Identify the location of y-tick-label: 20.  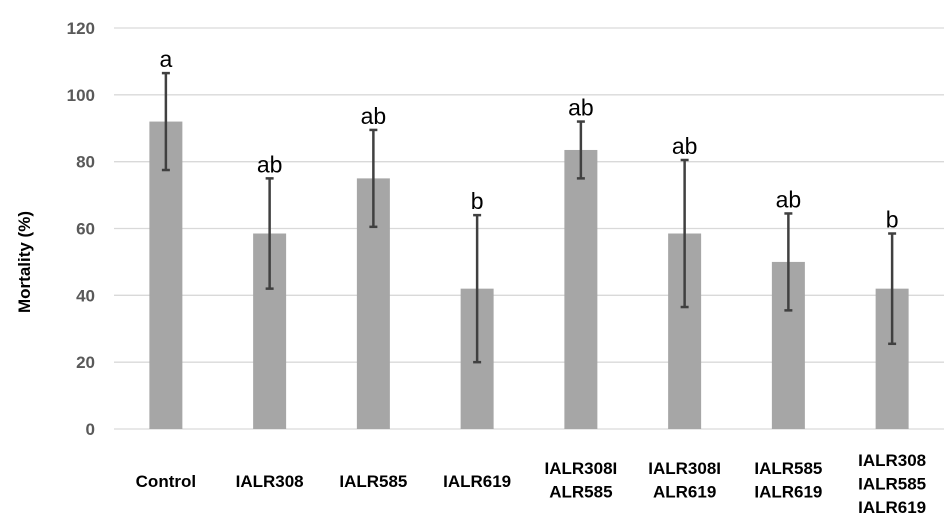
(85, 362).